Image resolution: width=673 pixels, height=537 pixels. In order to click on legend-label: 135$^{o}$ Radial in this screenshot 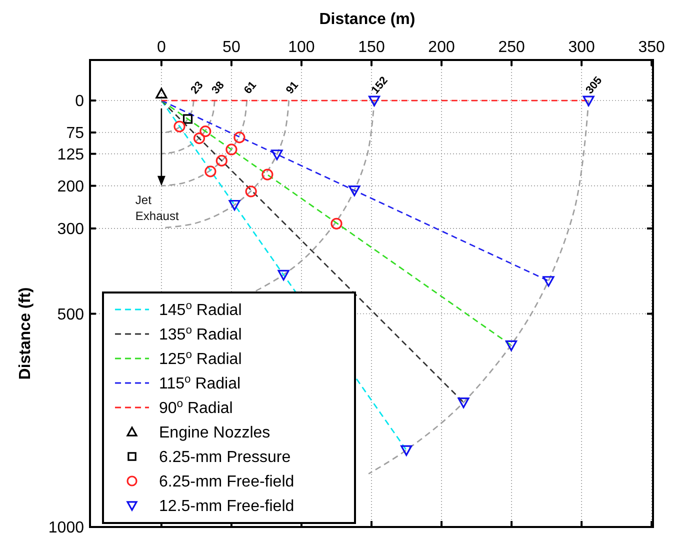, I will do `click(200, 334)`.